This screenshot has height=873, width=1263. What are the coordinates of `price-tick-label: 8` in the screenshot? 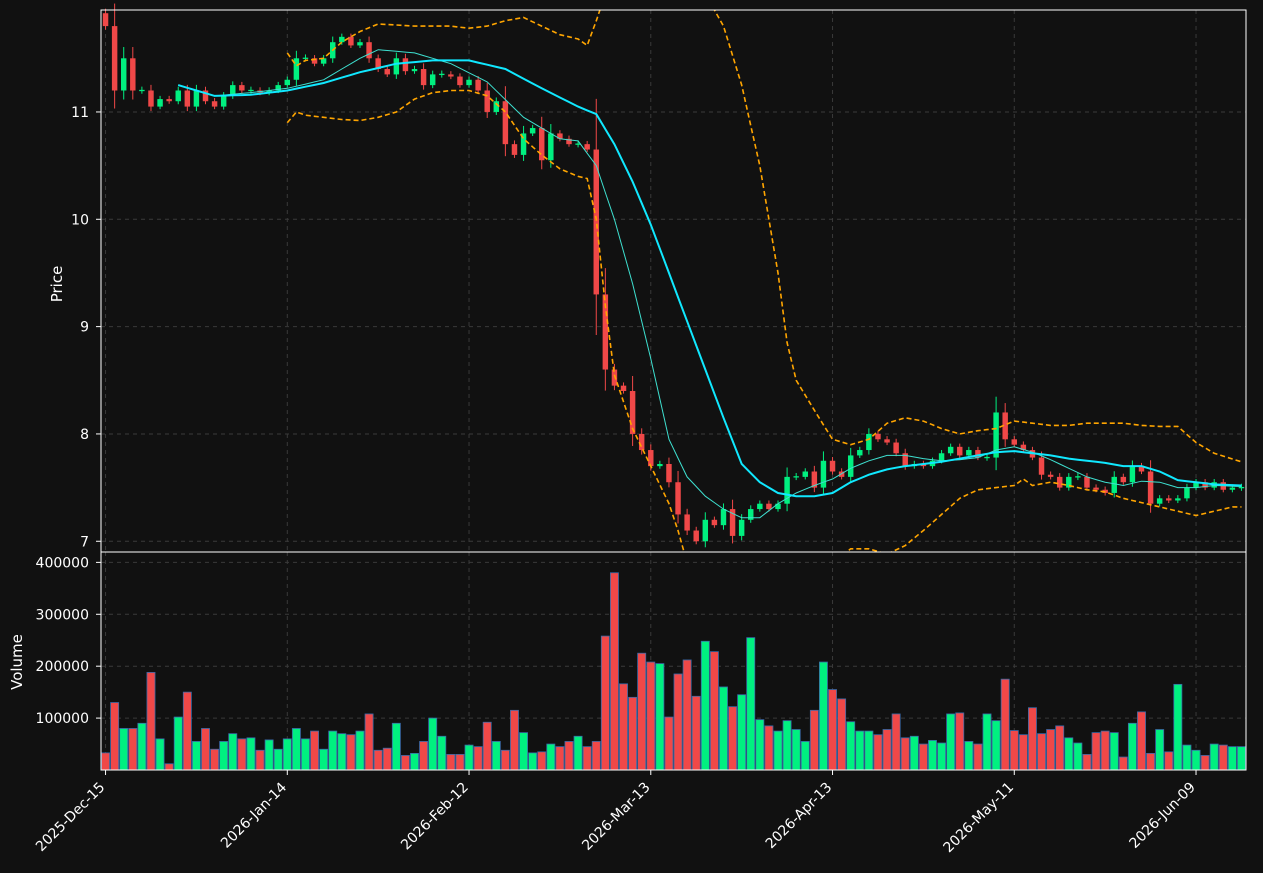 It's located at (84, 435).